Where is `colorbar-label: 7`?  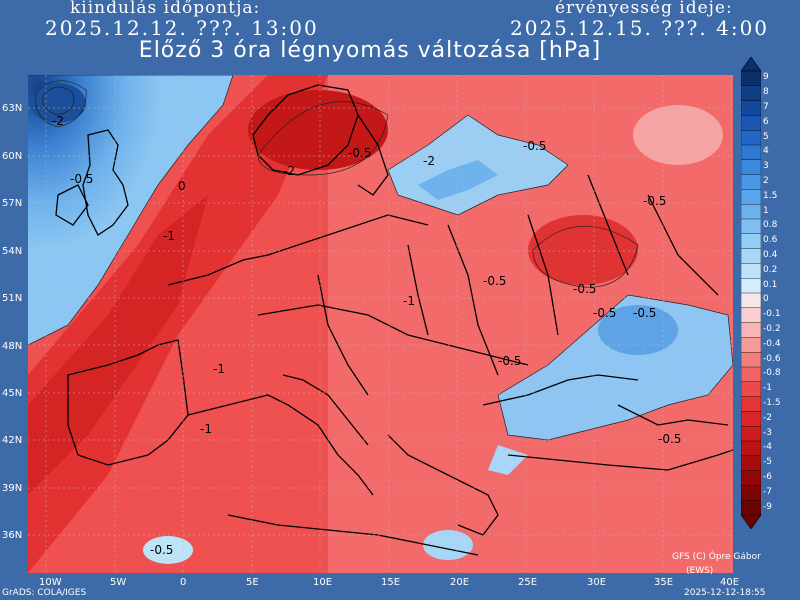
colorbar-label: 7 is located at coordinates (766, 107).